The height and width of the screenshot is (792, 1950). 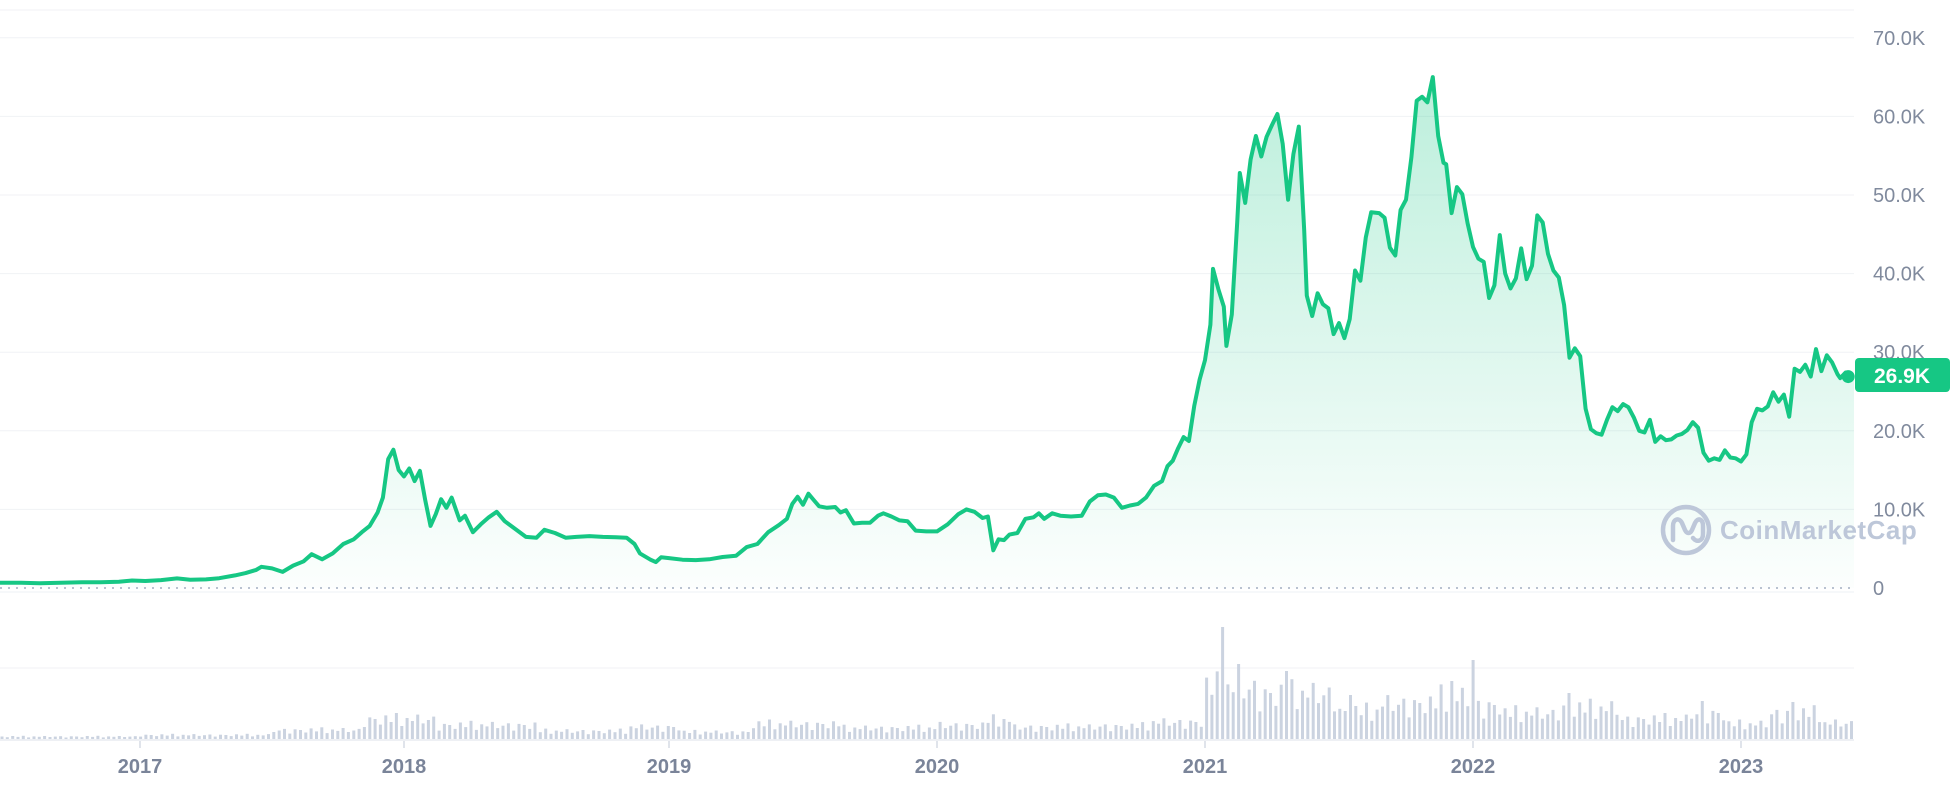 What do you see at coordinates (1848, 377) in the screenshot?
I see `last-price-dot` at bounding box center [1848, 377].